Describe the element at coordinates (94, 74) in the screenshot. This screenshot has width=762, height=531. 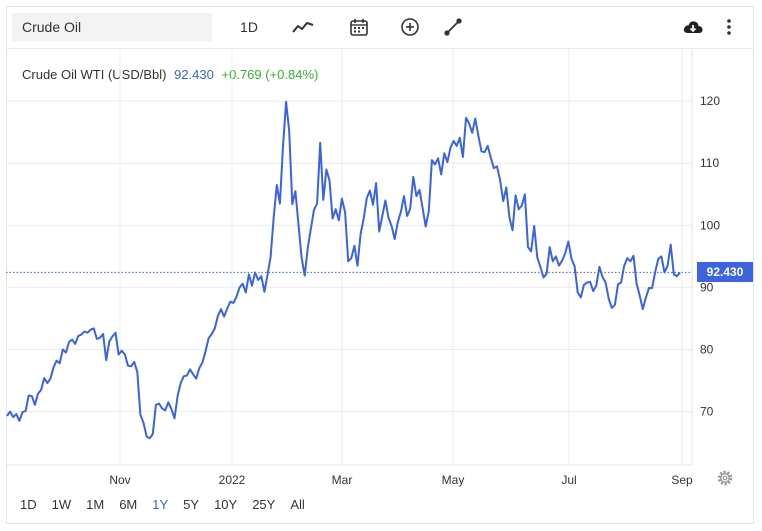
I see `instrument-name: Crude Oil WTI (USD/Bbl)` at that location.